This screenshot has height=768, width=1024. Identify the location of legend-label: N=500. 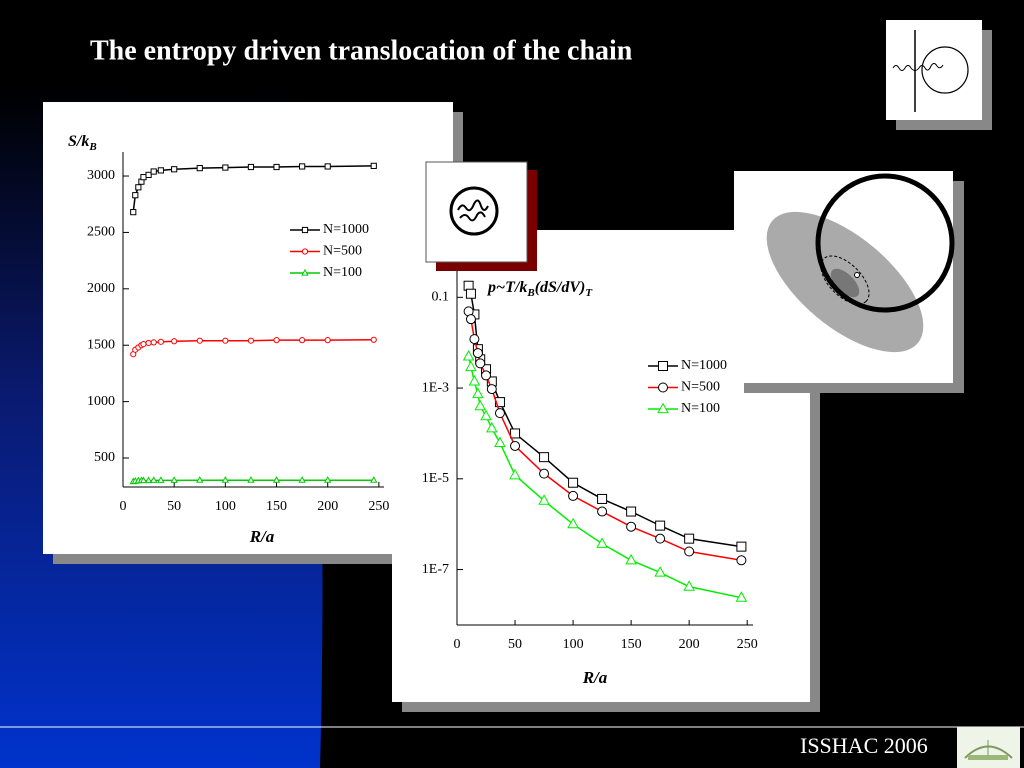
(700, 387).